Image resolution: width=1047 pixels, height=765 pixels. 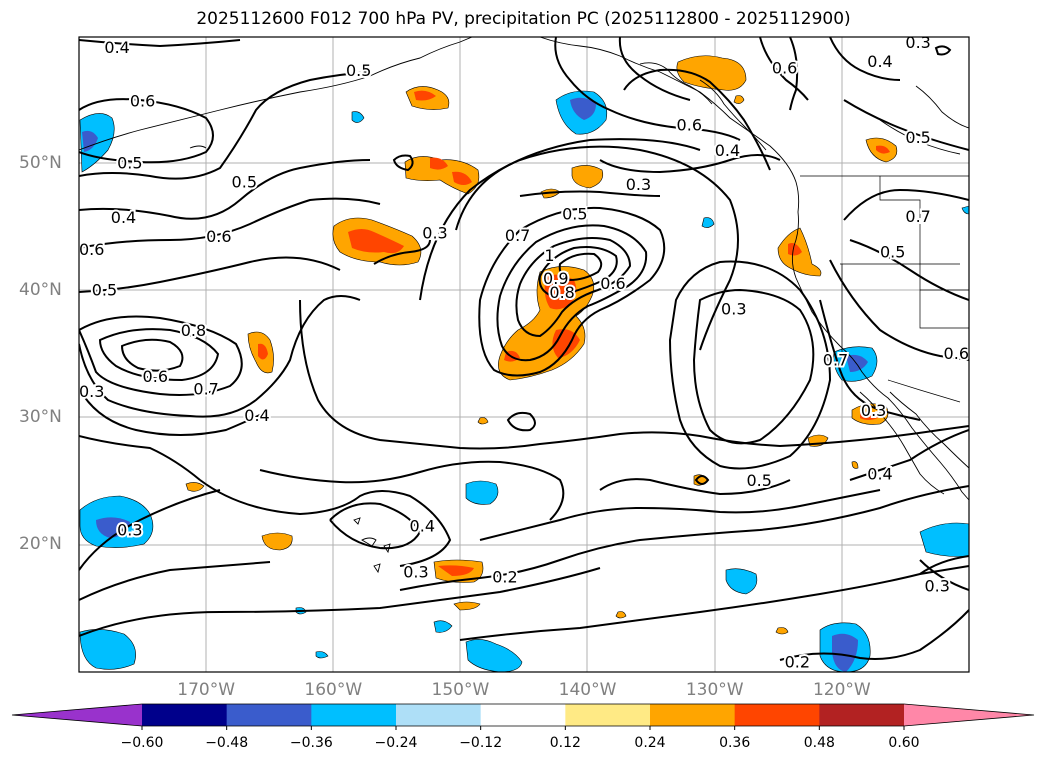 What do you see at coordinates (227, 743) in the screenshot?
I see `colorbar-tick-label: −0.48` at bounding box center [227, 743].